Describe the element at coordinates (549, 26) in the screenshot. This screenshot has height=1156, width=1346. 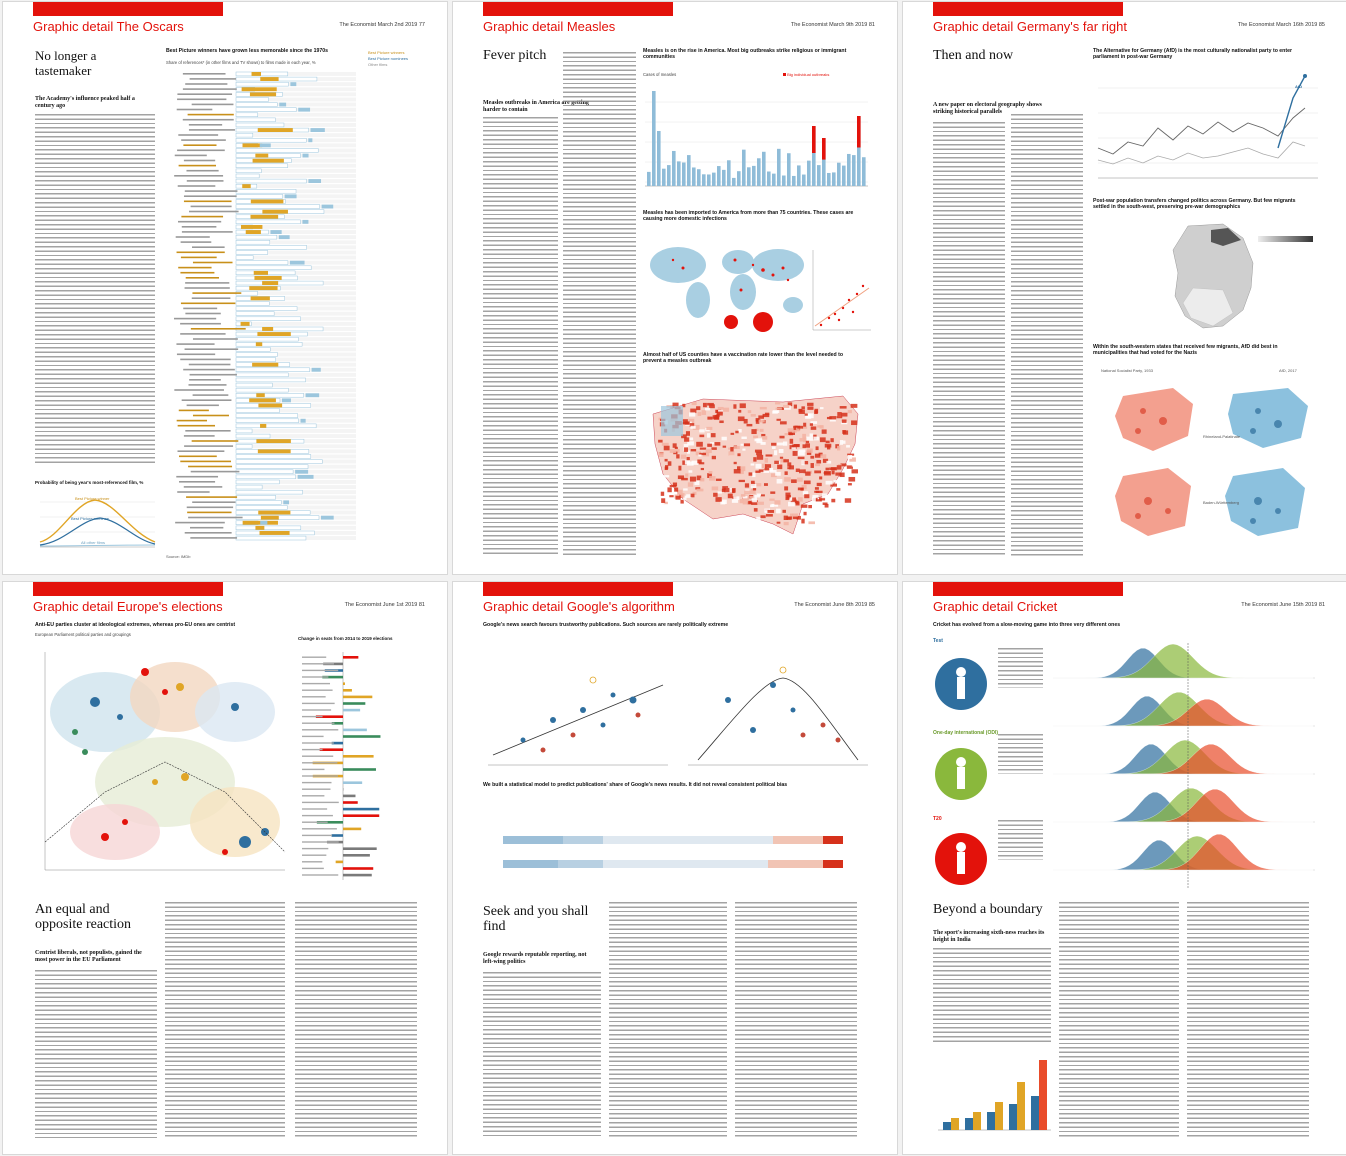
I see `section-header: Graphic detail Measles` at that location.